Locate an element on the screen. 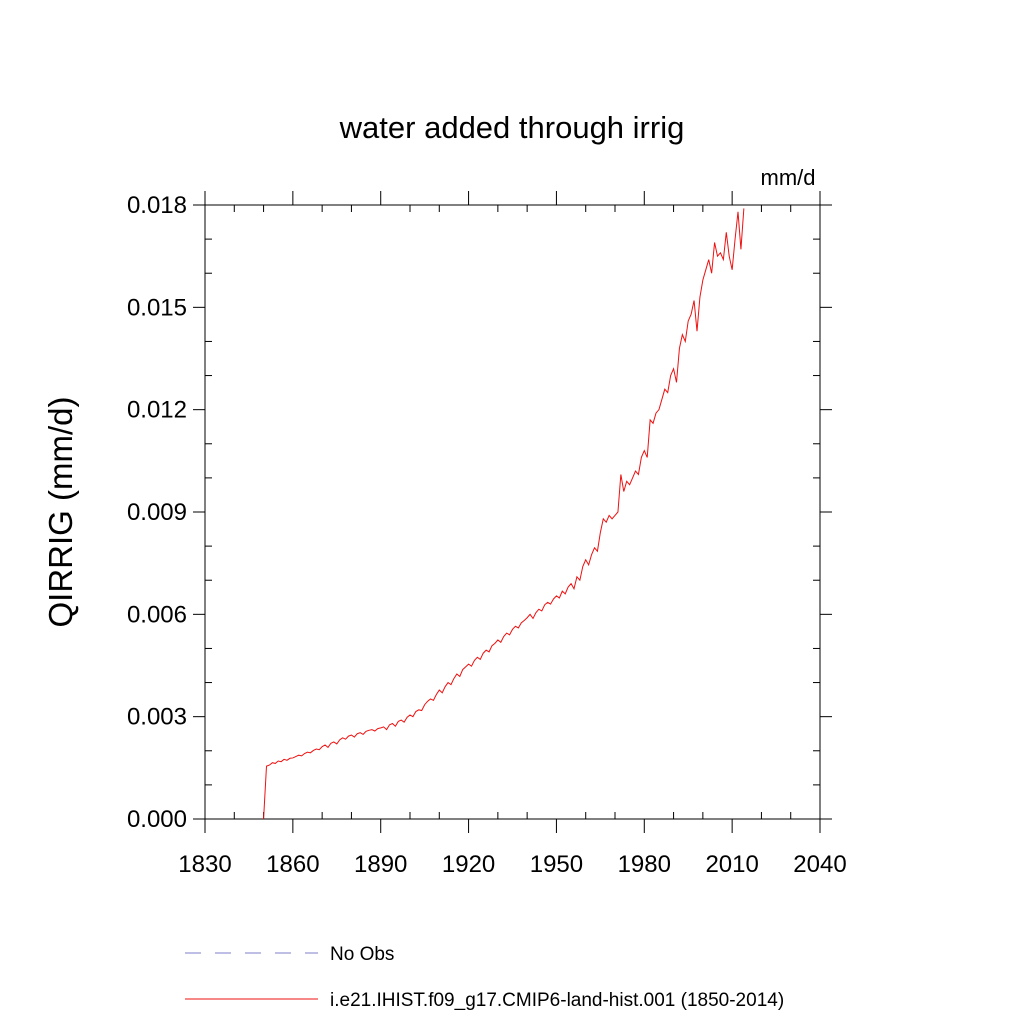  x-tick-label: 1830 is located at coordinates (204, 864).